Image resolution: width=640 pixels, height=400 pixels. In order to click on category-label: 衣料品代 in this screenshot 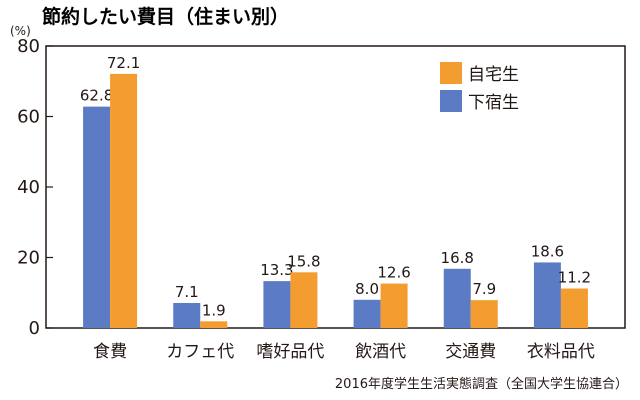, I will do `click(561, 352)`.